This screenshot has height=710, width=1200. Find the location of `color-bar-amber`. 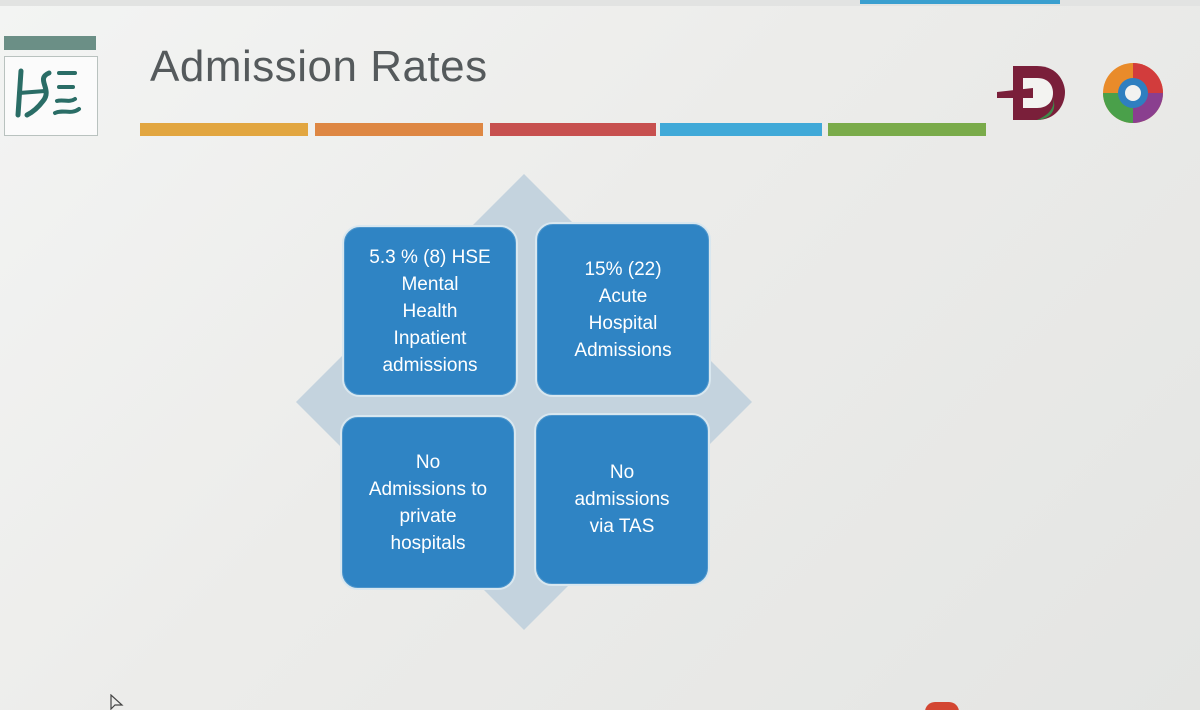

color-bar-amber is located at coordinates (399, 129).